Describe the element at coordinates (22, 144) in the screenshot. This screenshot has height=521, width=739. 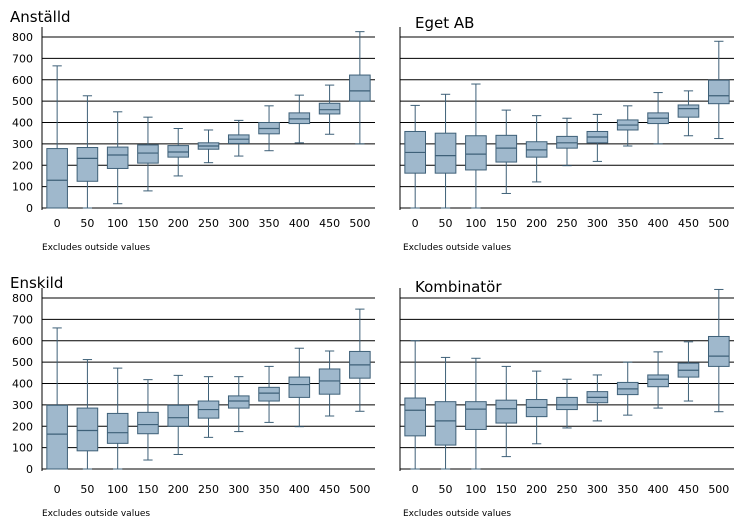
I see `y-tick-label: 300` at that location.